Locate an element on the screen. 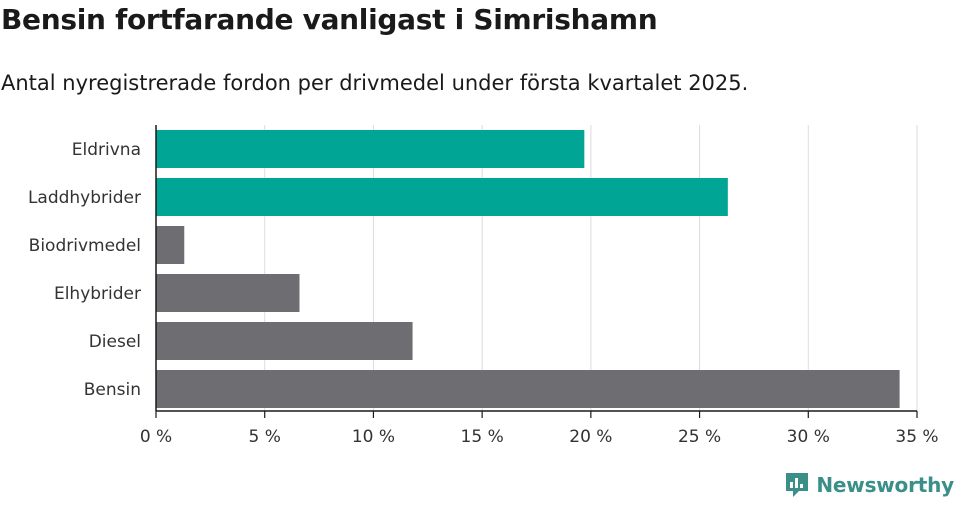 The width and height of the screenshot is (960, 505). x-tick-label: 10 % is located at coordinates (373, 437).